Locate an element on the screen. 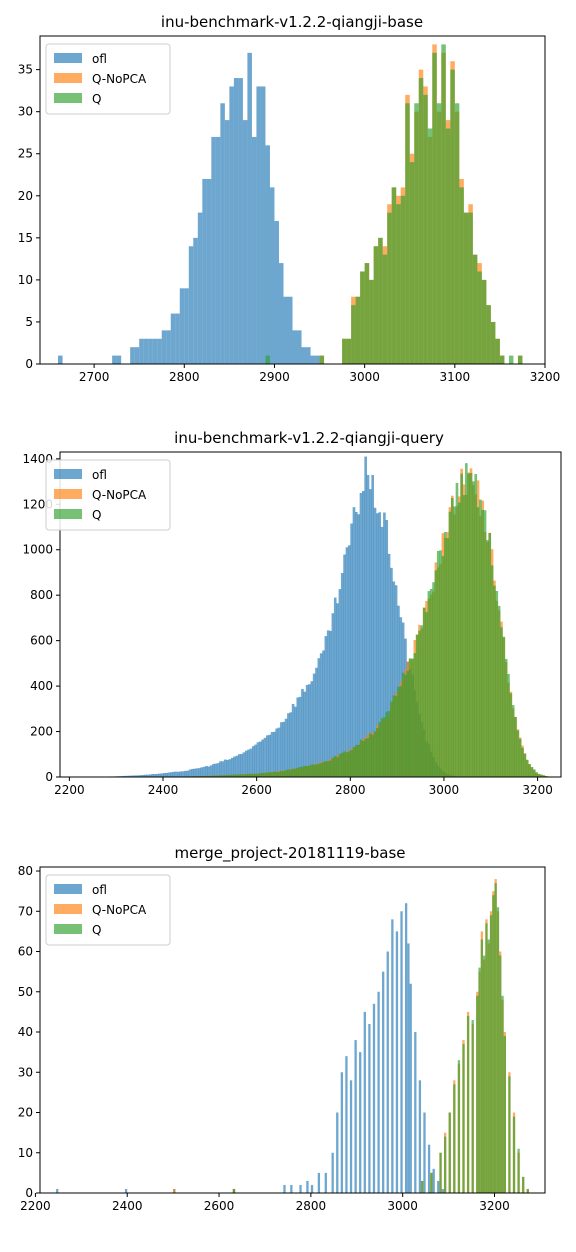 The width and height of the screenshot is (576, 1252). legend-label: ofl is located at coordinates (99, 890).